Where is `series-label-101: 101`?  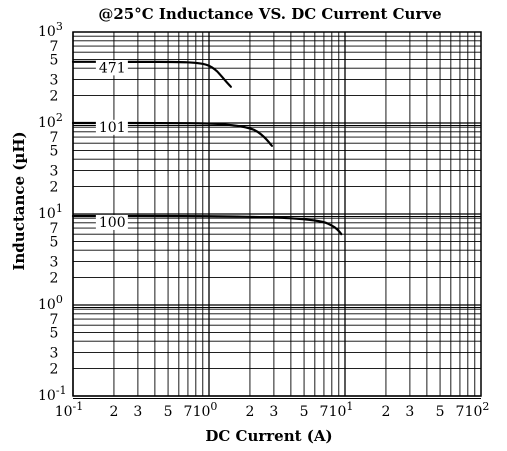 series-label-101: 101 is located at coordinates (112, 128).